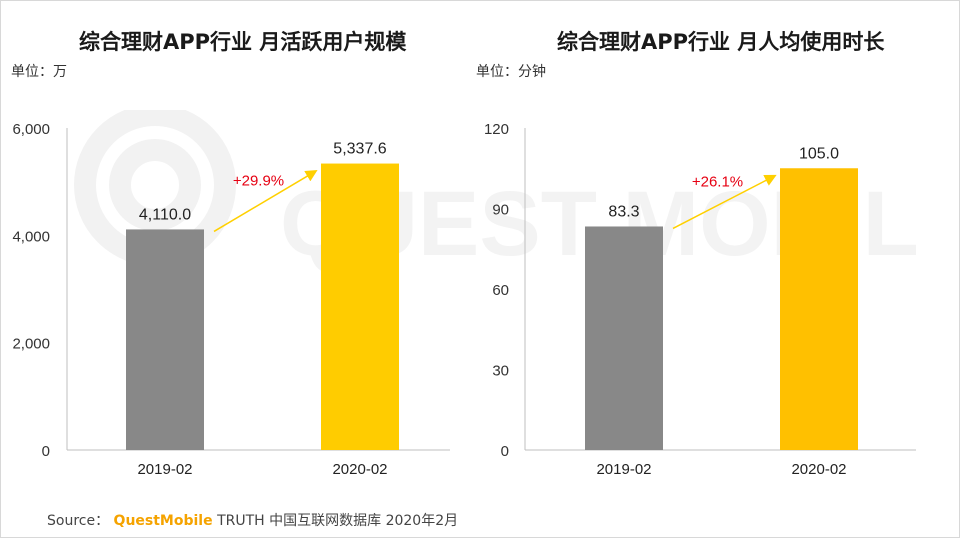  Describe the element at coordinates (359, 149) in the screenshot. I see `data-label: 5,337.6` at that location.